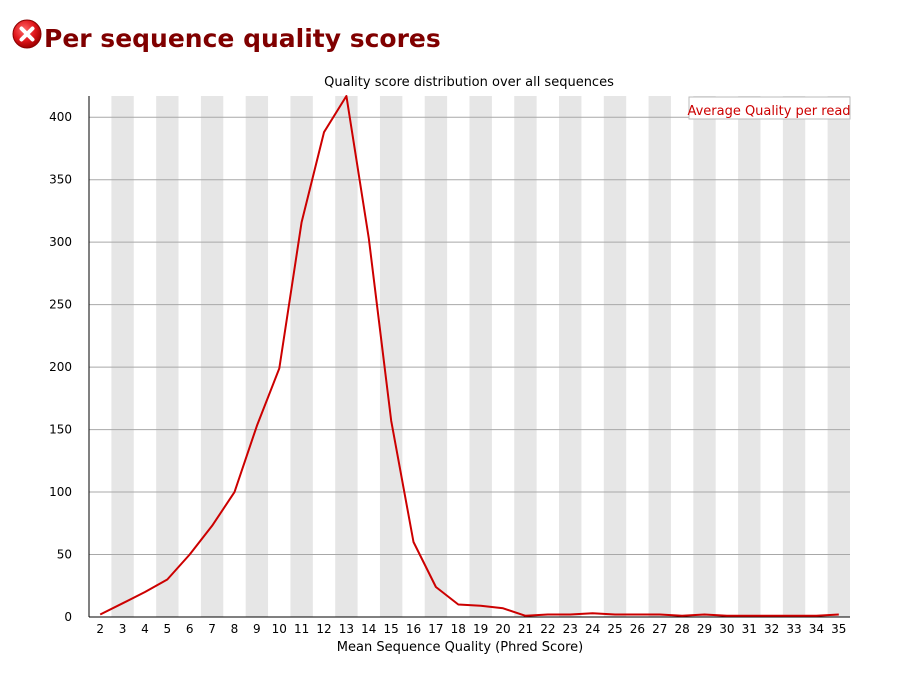 This screenshot has width=901, height=680. I want to click on page-title: Per sequence quality scores, so click(242, 38).